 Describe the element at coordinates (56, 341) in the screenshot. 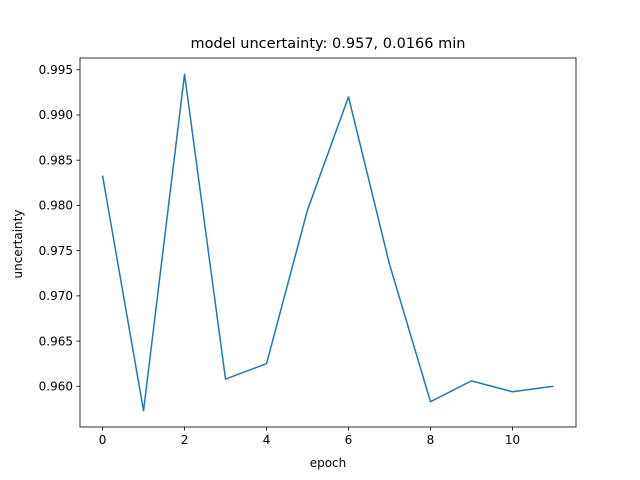

I see `y-tick-label: 0.965` at that location.